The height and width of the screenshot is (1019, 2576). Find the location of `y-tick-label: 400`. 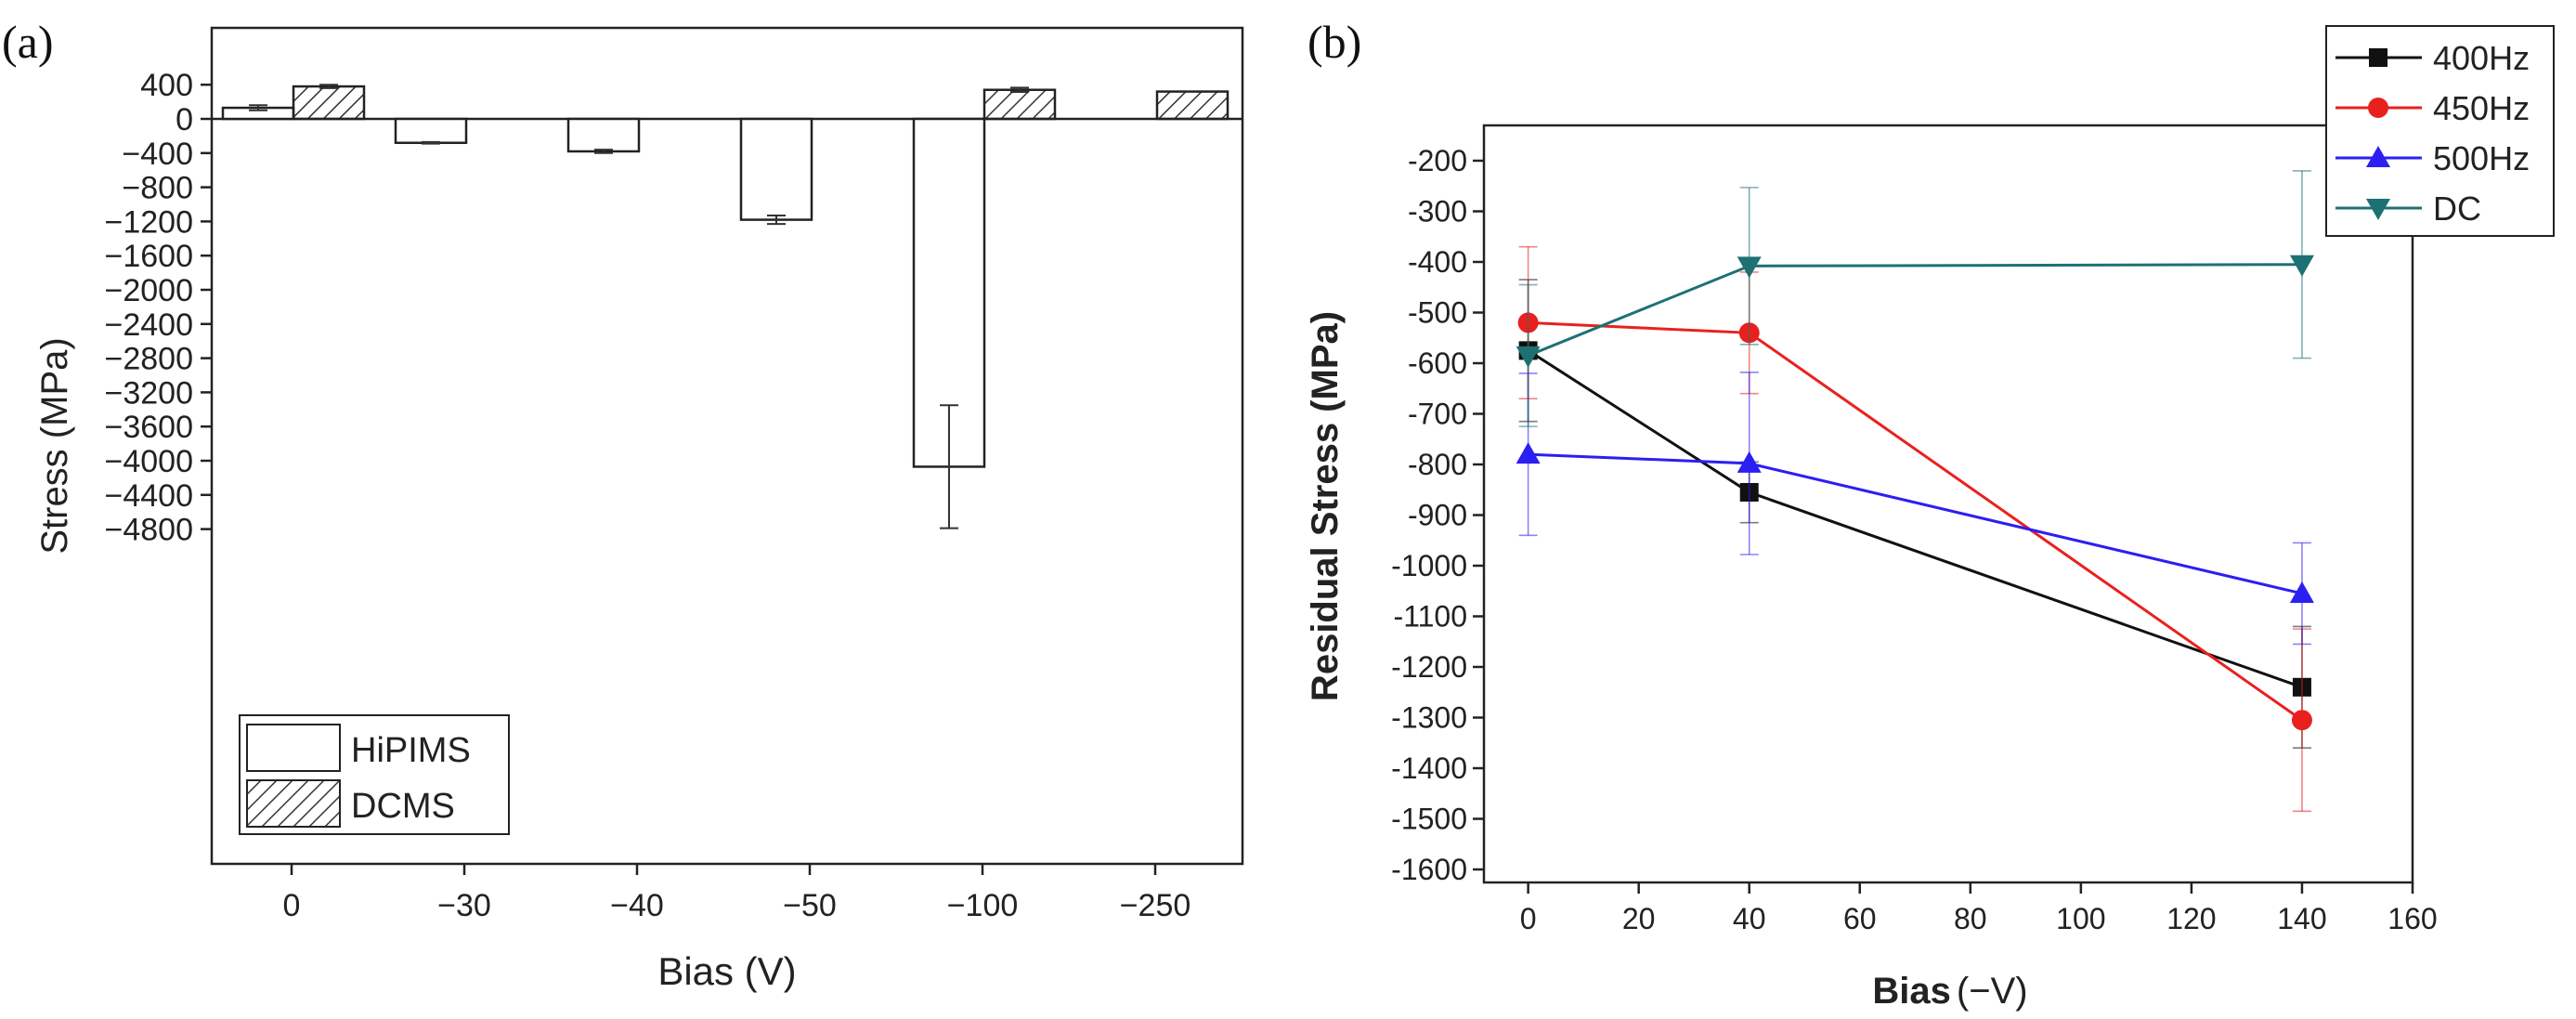

y-tick-label: 400 is located at coordinates (166, 85).